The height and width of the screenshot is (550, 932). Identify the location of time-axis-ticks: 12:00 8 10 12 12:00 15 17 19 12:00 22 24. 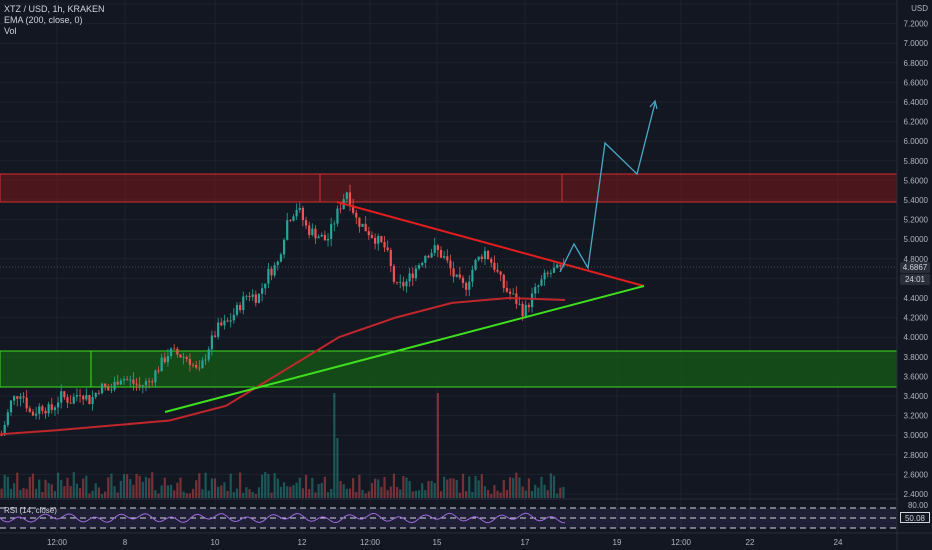
(445, 542).